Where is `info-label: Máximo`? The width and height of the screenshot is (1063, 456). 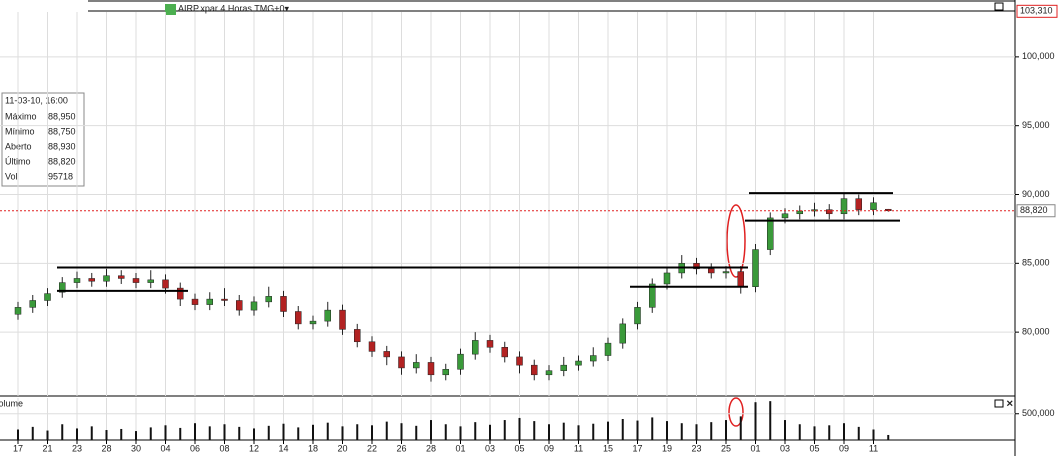 info-label: Máximo is located at coordinates (21, 116).